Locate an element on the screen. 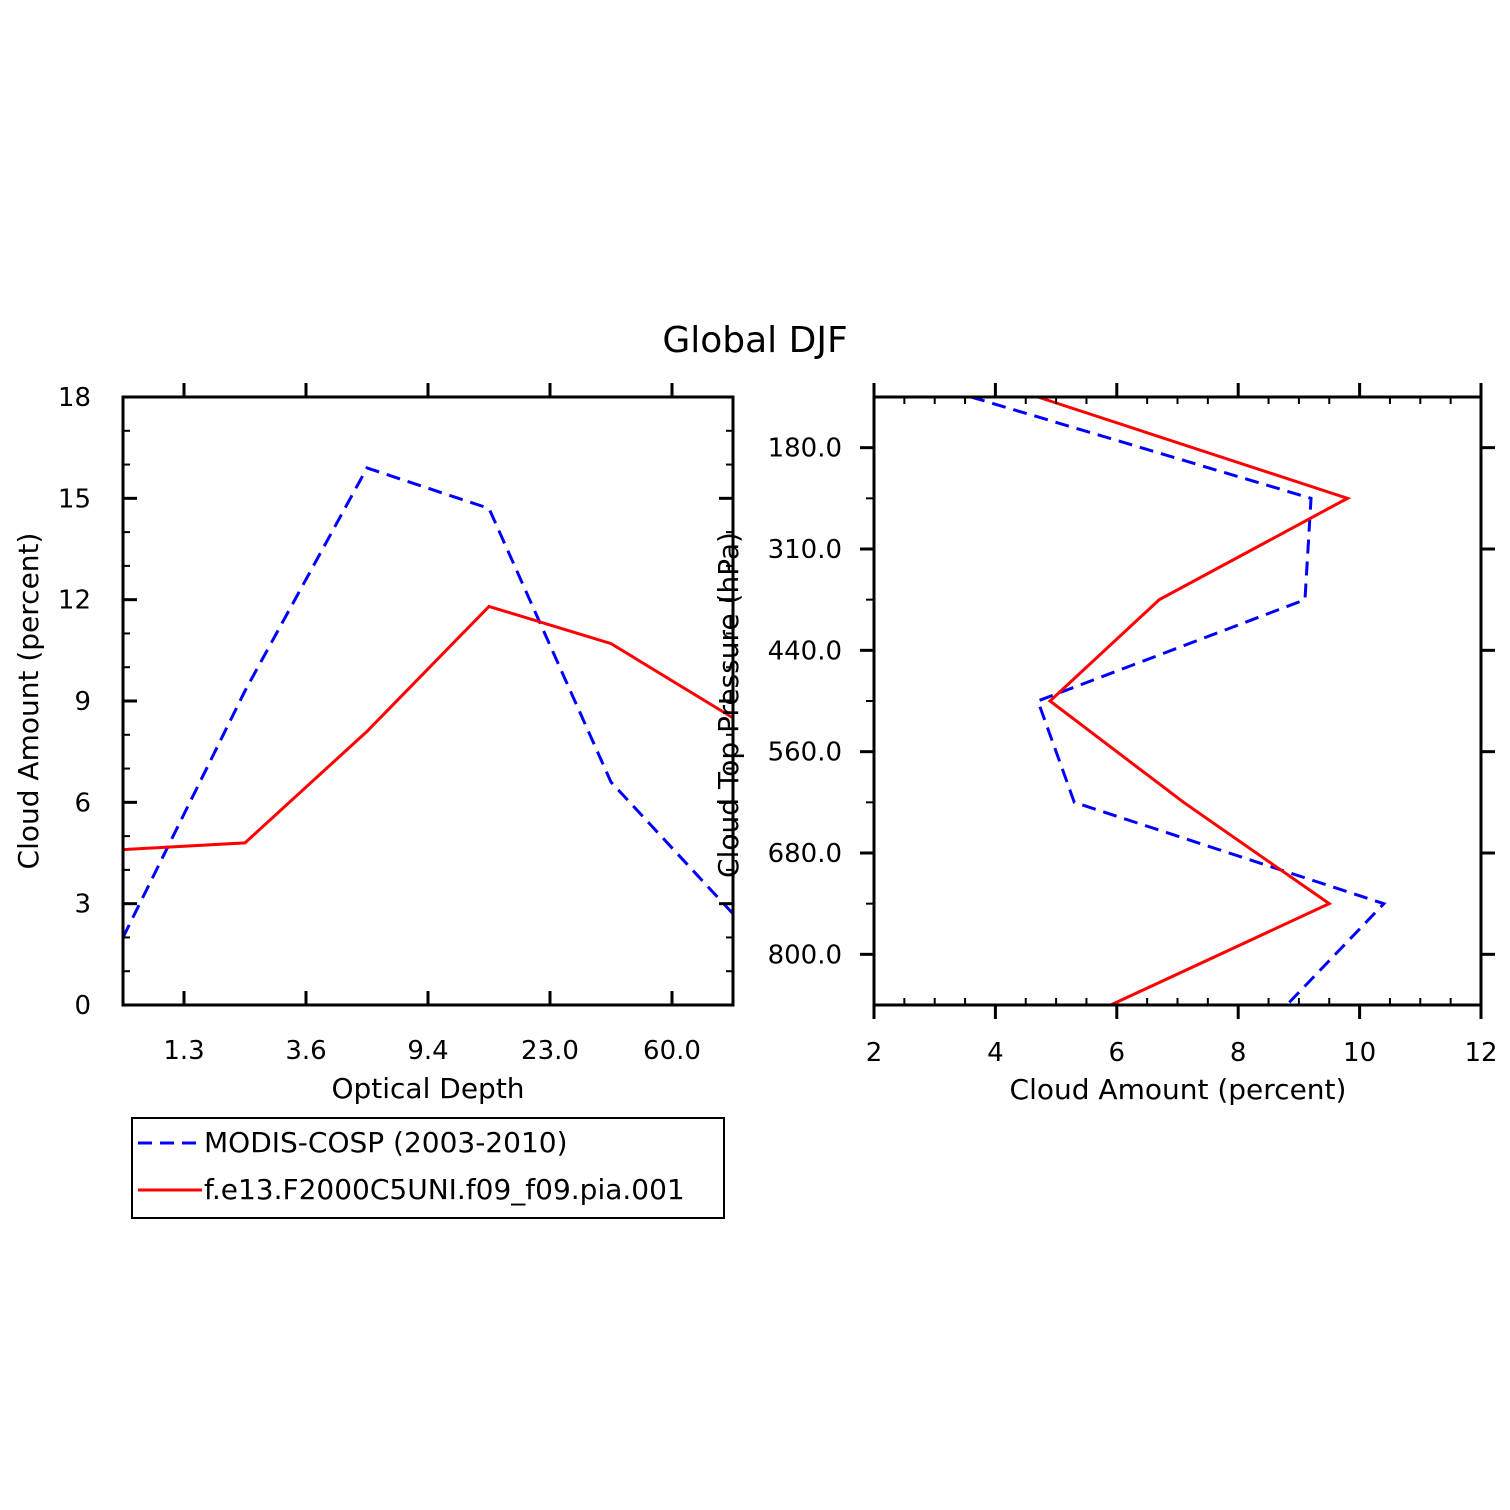  legend-box is located at coordinates (428, 1168).